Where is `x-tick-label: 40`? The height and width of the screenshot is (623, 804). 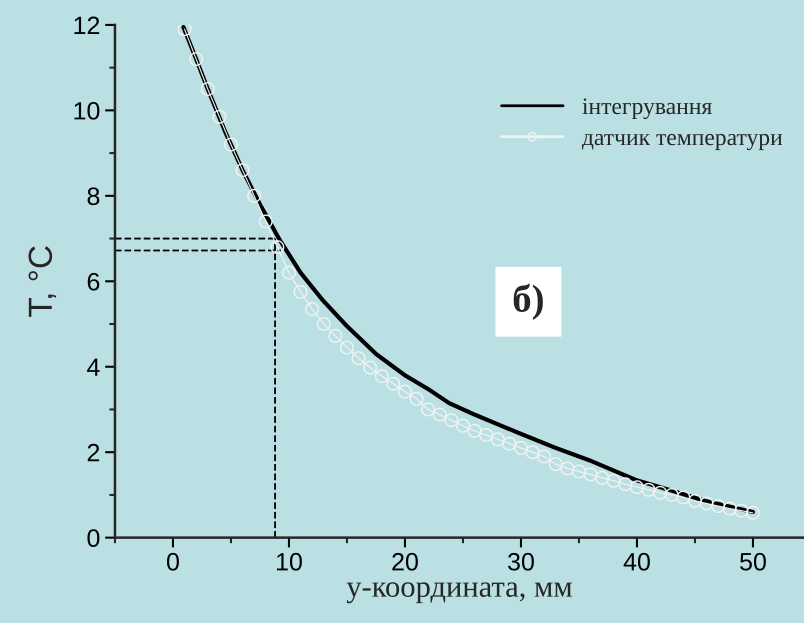
x-tick-label: 40 is located at coordinates (637, 561).